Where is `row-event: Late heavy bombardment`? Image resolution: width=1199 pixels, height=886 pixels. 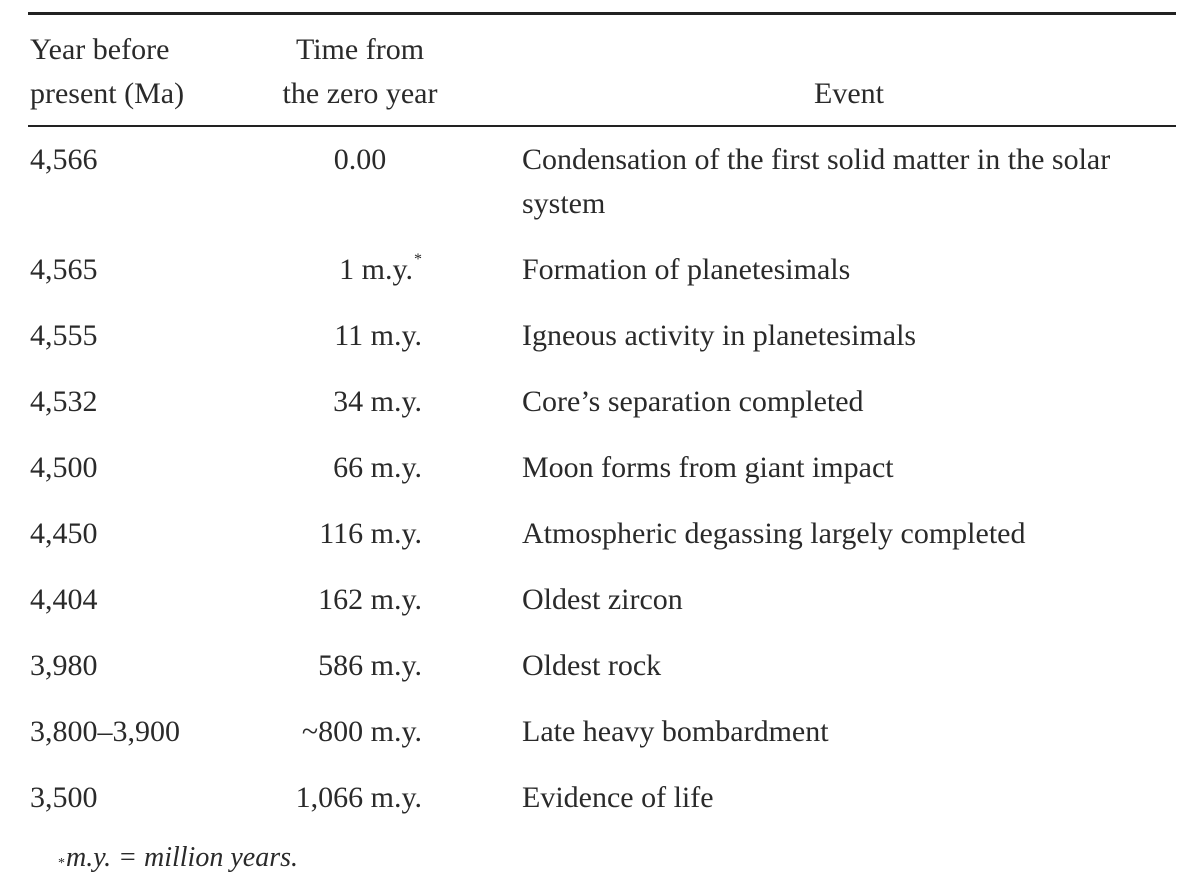
row-event: Late heavy bombardment is located at coordinates (675, 731).